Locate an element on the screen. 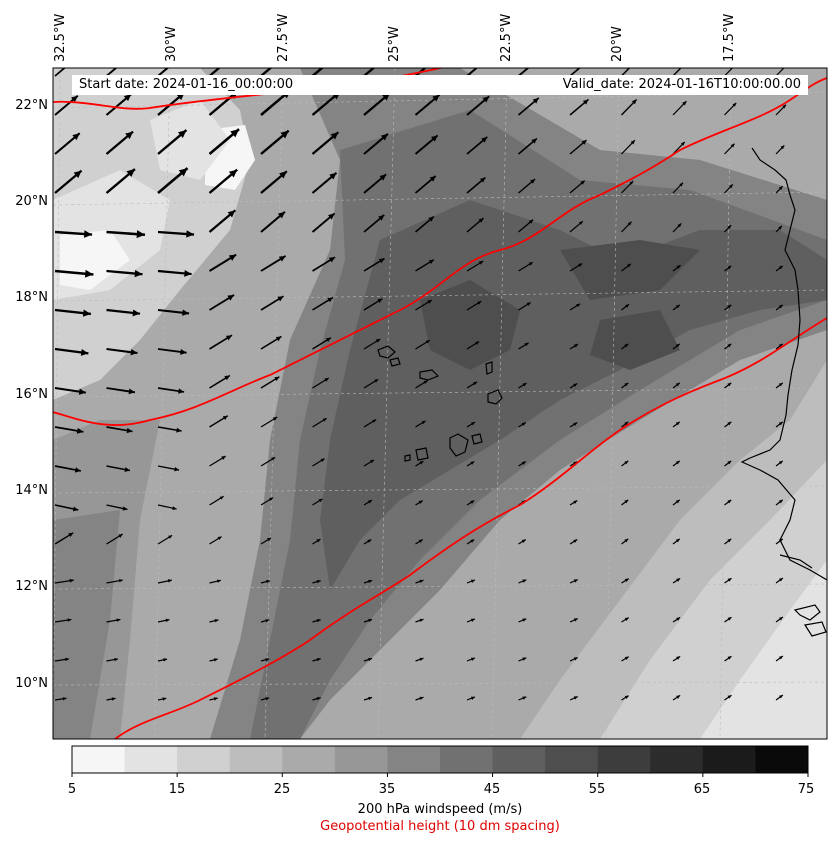 This screenshot has height=843, width=837. lat-label: 10°N is located at coordinates (31, 683).